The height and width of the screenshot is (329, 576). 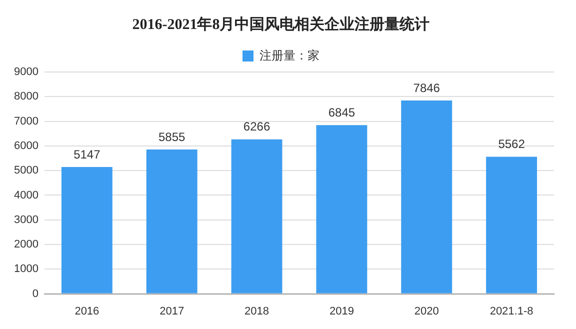 I want to click on x-tick-label: 2017, so click(x=172, y=311).